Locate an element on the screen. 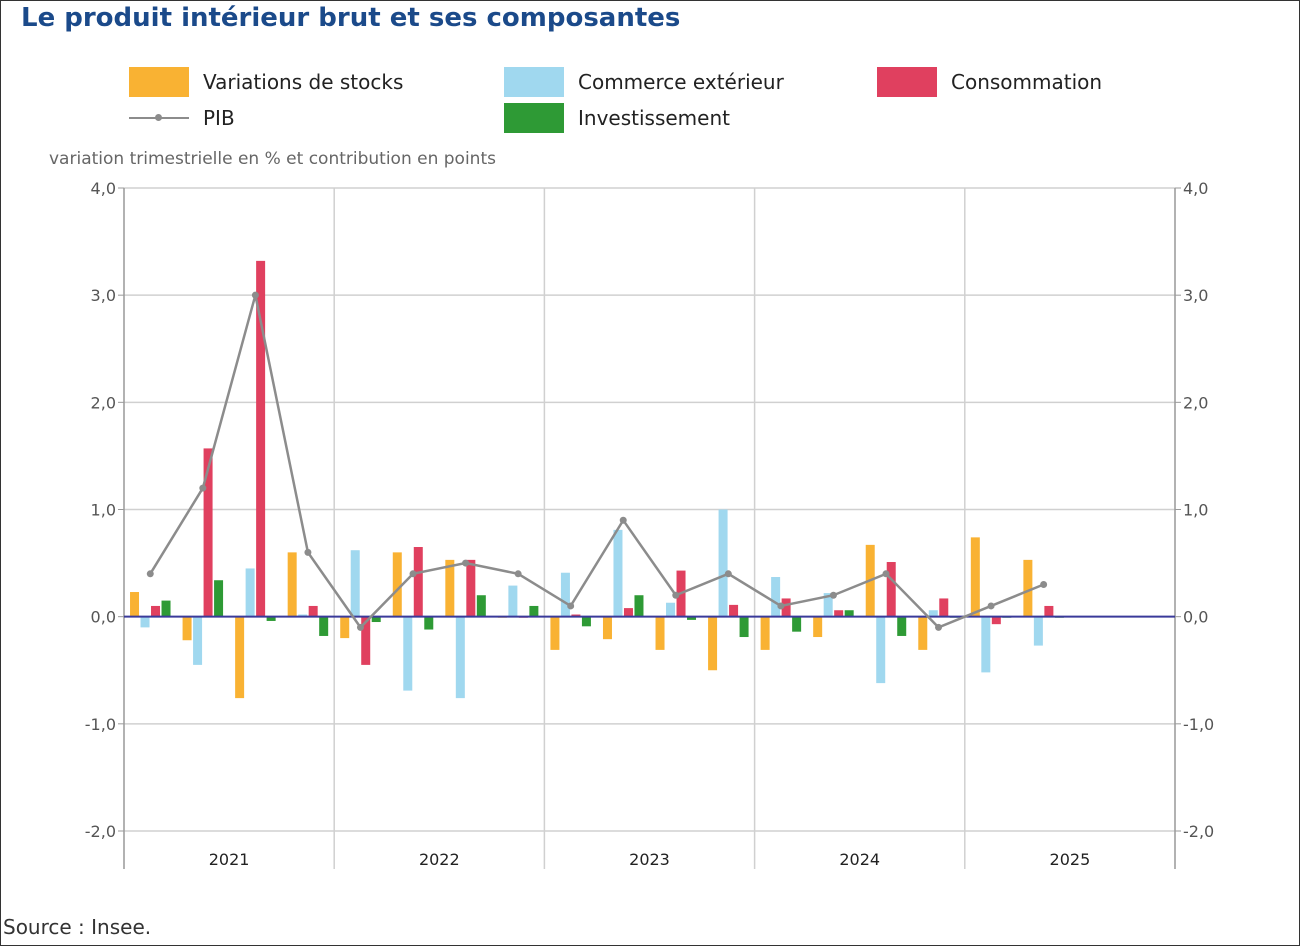  y-tick-label-right: -1,0 is located at coordinates (1198, 724).